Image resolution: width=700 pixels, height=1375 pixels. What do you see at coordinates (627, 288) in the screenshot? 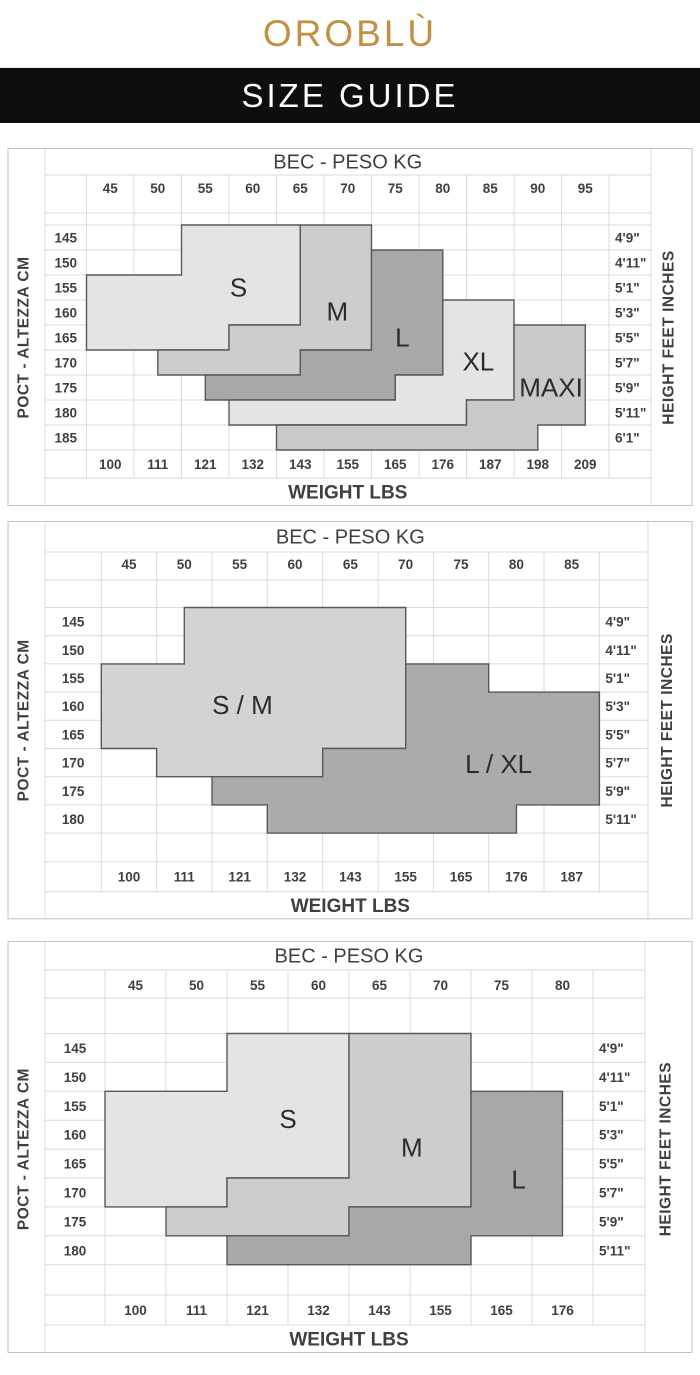
I see `feet-tick: 5'1"` at bounding box center [627, 288].